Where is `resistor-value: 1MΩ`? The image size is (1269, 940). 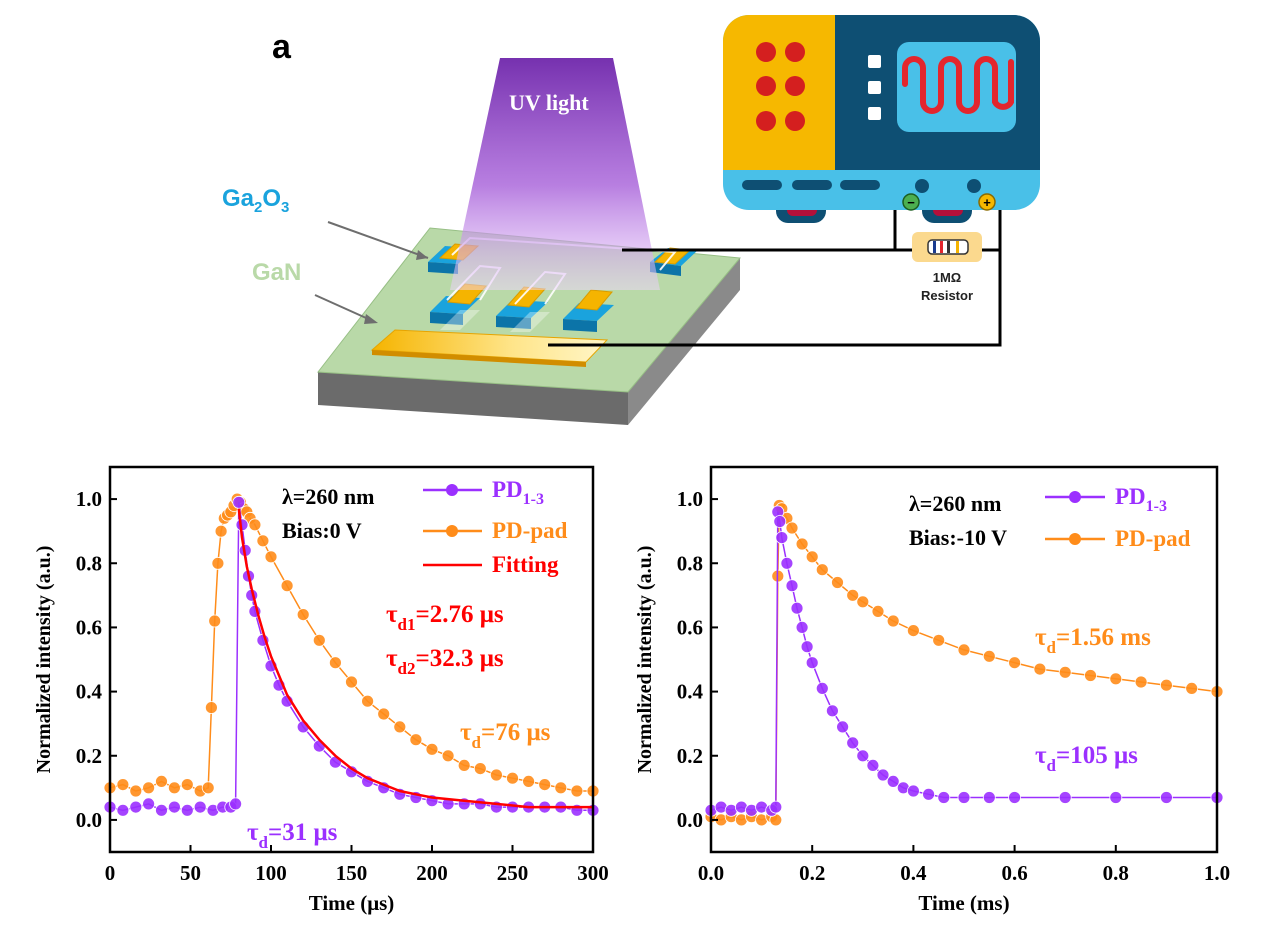 resistor-value: 1MΩ is located at coordinates (947, 277).